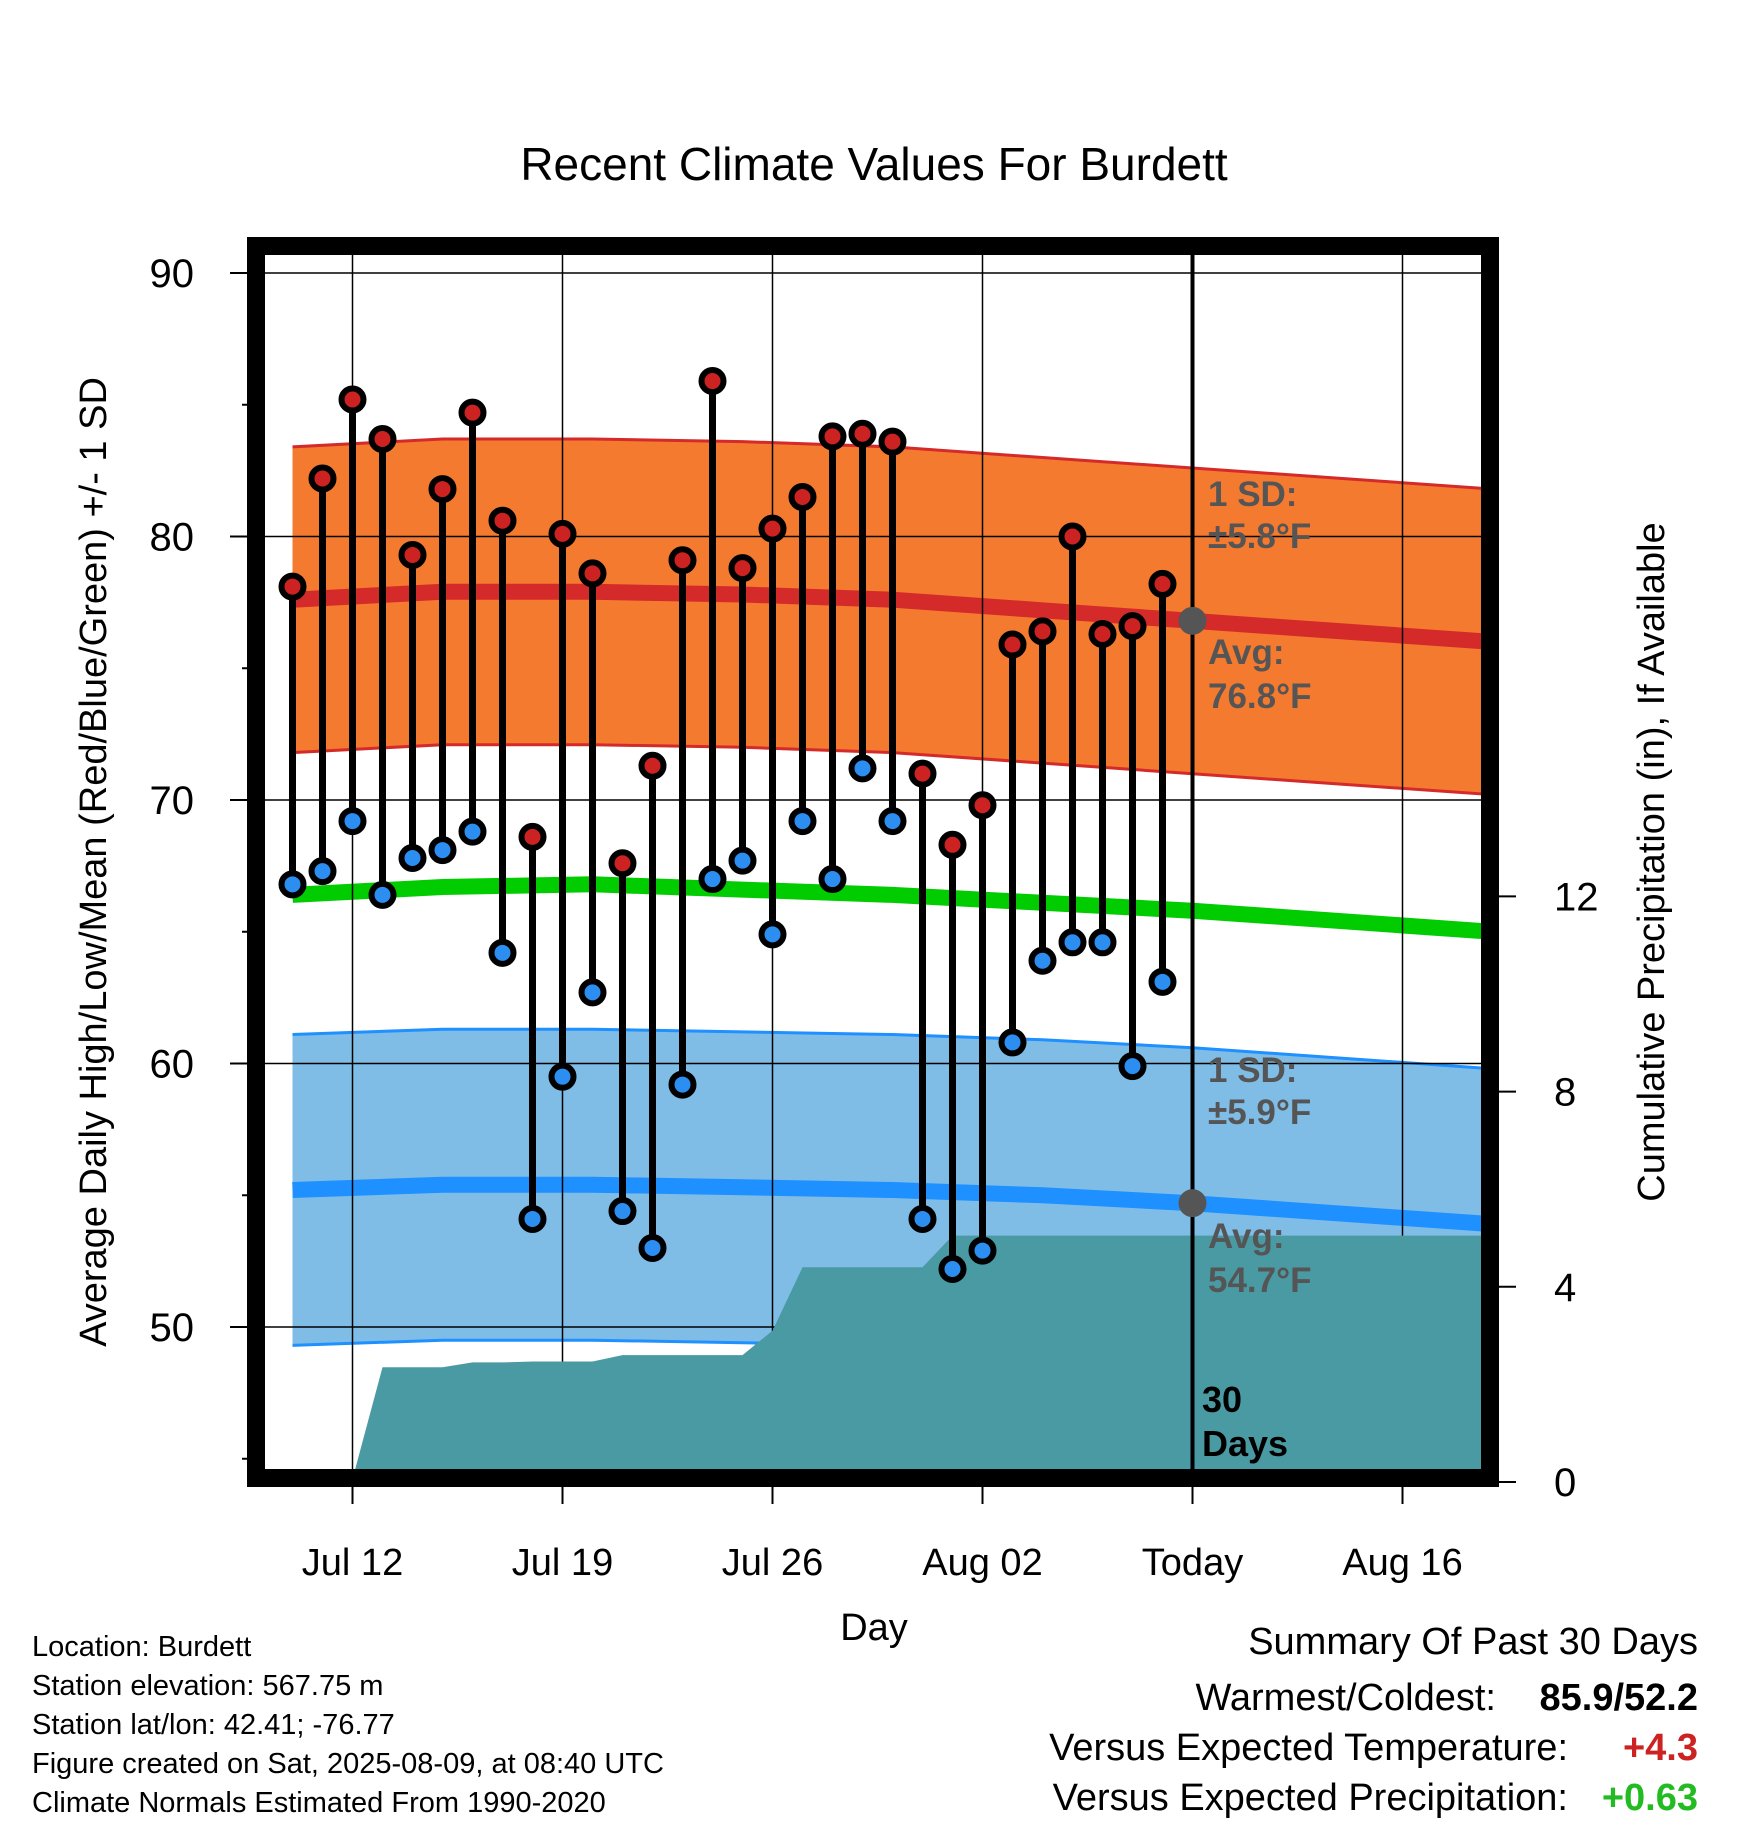  What do you see at coordinates (1544, 1190) in the screenshot?
I see `right-y-axis: 0 4 8 12` at bounding box center [1544, 1190].